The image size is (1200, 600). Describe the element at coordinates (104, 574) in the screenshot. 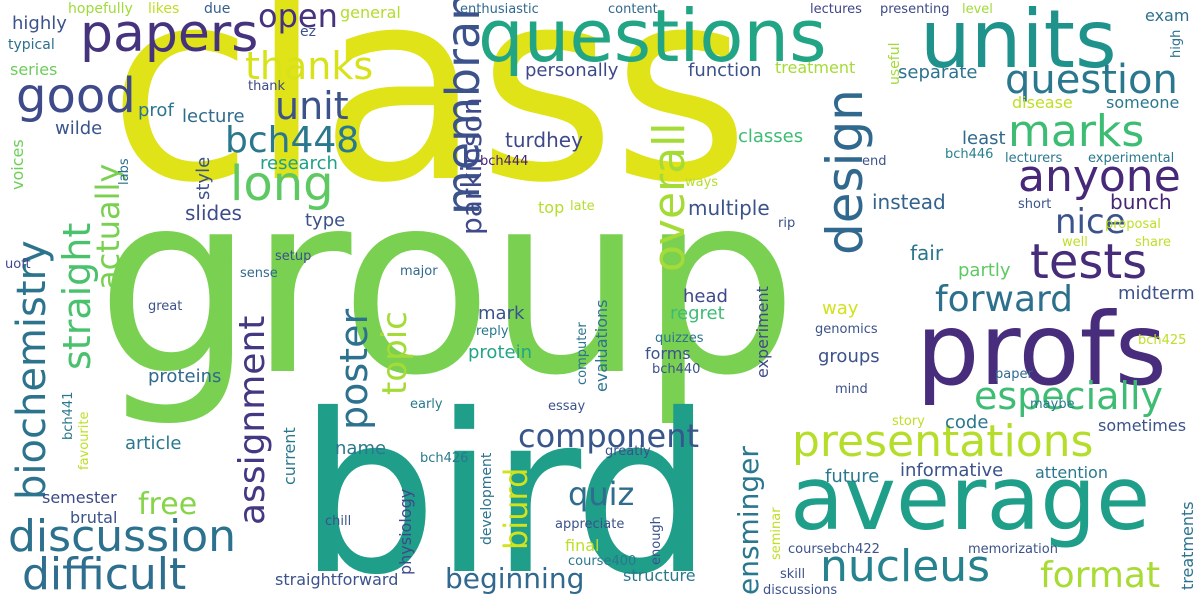

I see `word-difficult: difficult` at that location.